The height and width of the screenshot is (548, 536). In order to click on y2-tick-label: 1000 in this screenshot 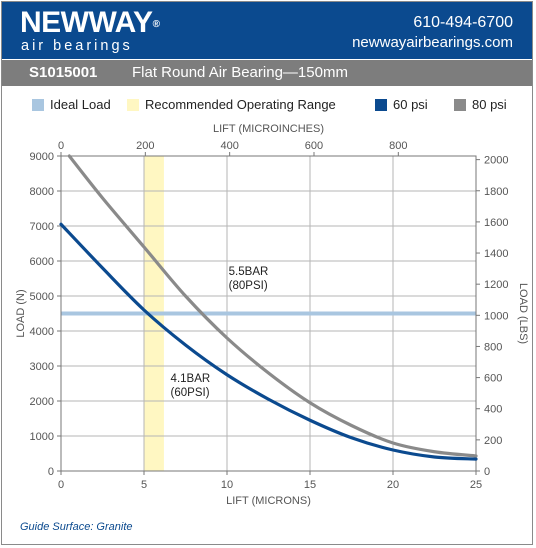, I will do `click(496, 316)`.